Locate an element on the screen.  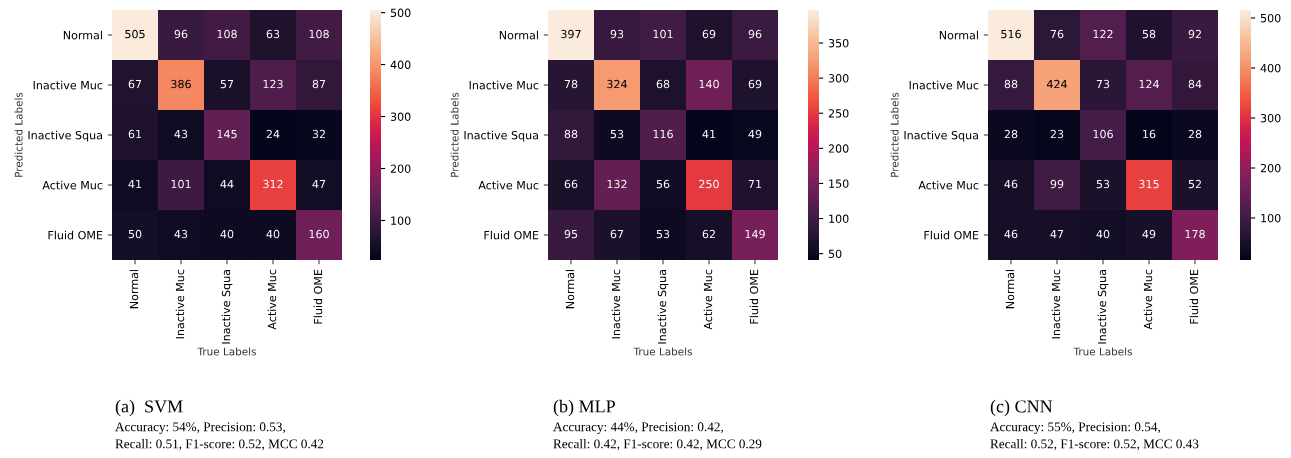
data-label: 87 is located at coordinates (319, 84).